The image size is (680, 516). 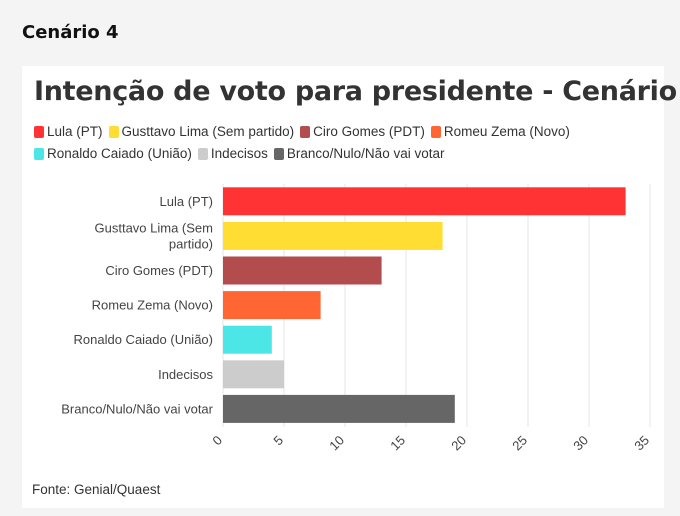 What do you see at coordinates (365, 153) in the screenshot?
I see `legend-label: Branco/Nulo/Não vai votar` at bounding box center [365, 153].